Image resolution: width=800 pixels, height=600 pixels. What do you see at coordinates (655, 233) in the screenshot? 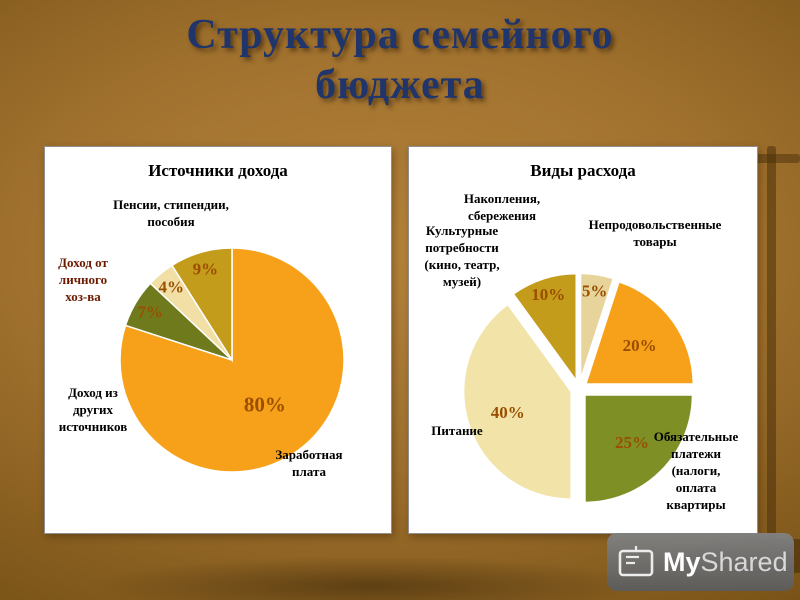
I see `label-nonfood-goods: Непродовольственные товары` at bounding box center [655, 233].